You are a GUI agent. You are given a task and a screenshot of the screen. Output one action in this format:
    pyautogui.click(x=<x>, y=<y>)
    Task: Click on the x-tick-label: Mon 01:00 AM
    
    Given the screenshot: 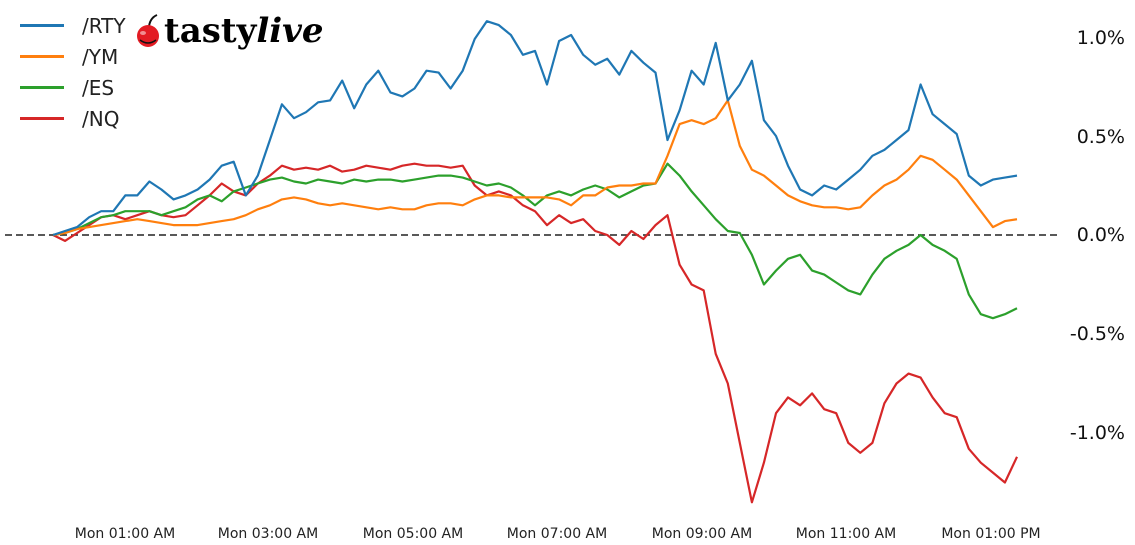 What is the action you would take?
    pyautogui.click(x=125, y=534)
    